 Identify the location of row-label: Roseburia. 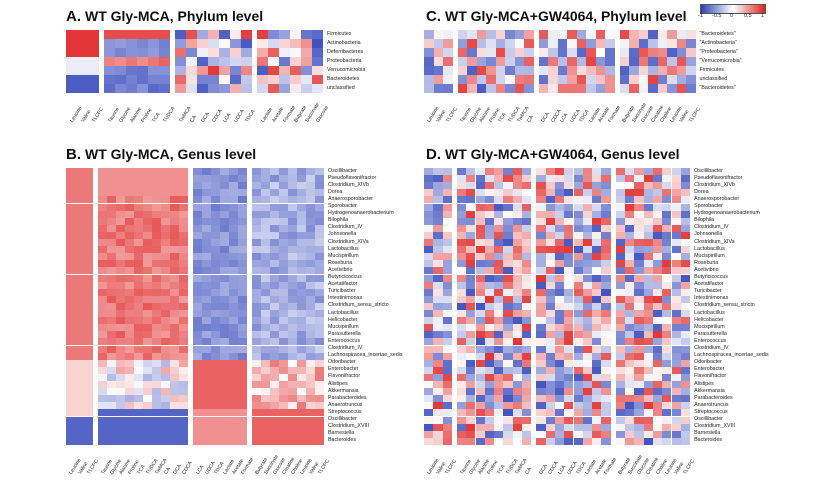
(340, 262).